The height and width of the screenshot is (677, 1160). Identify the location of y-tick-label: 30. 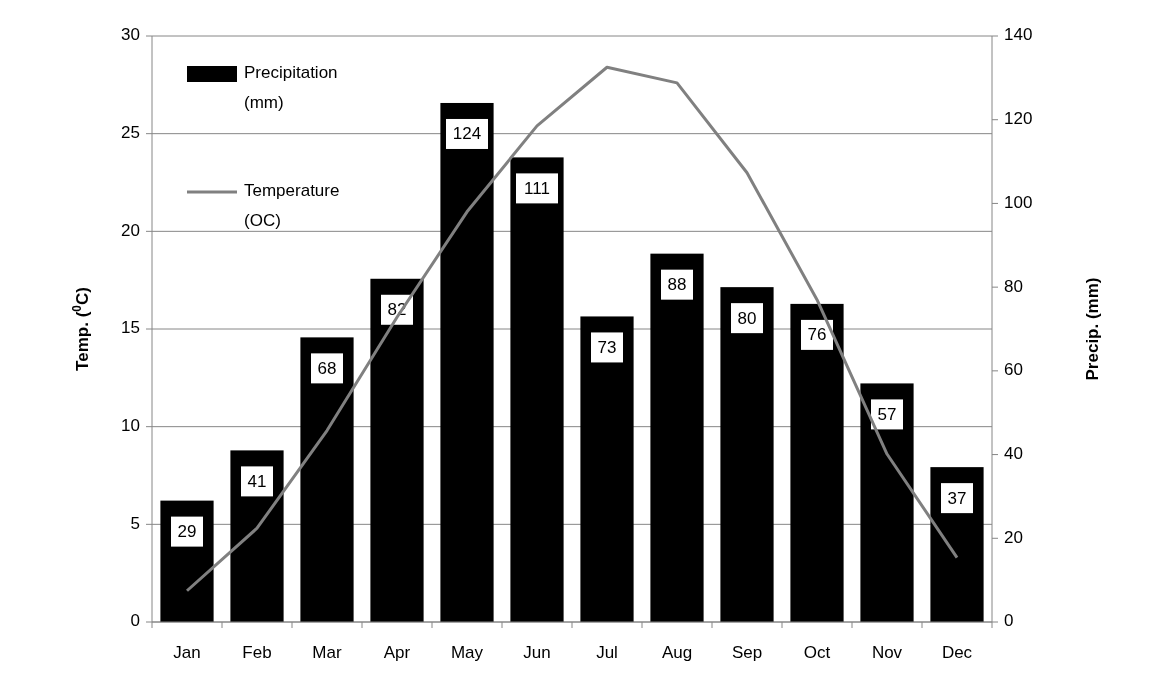
(130, 35).